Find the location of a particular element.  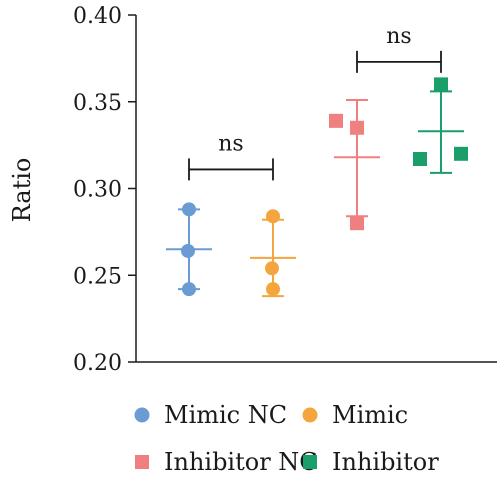

series-inhibitor is located at coordinates (440, 125).